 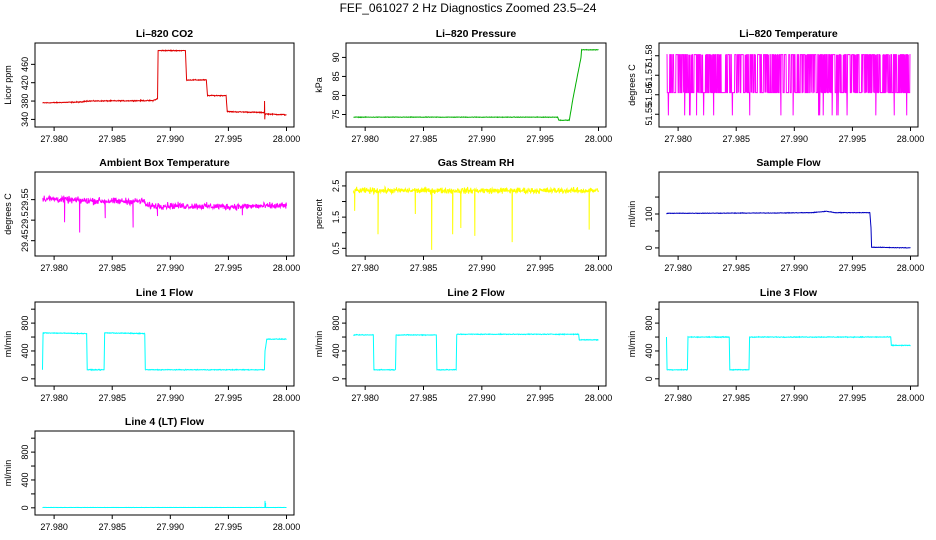 I want to click on chart-5-frame, so click(x=476, y=214).